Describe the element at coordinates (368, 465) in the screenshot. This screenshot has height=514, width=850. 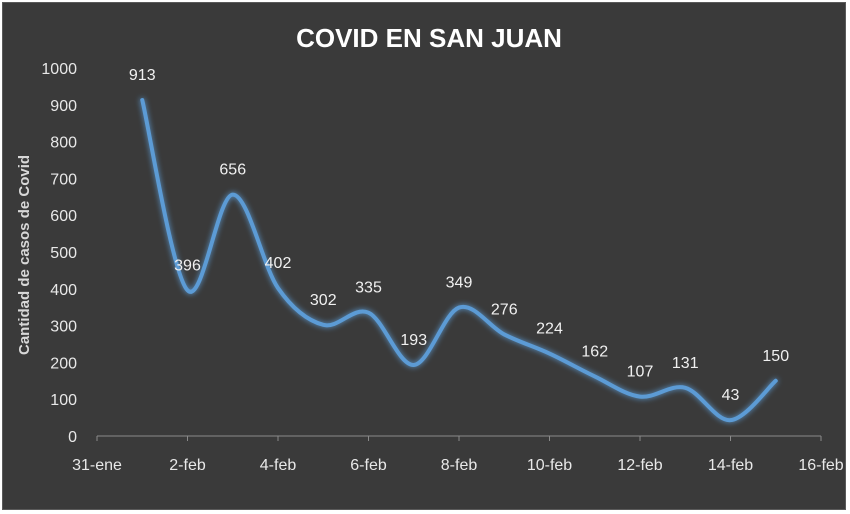
I see `x-tick-label: 6-feb` at that location.